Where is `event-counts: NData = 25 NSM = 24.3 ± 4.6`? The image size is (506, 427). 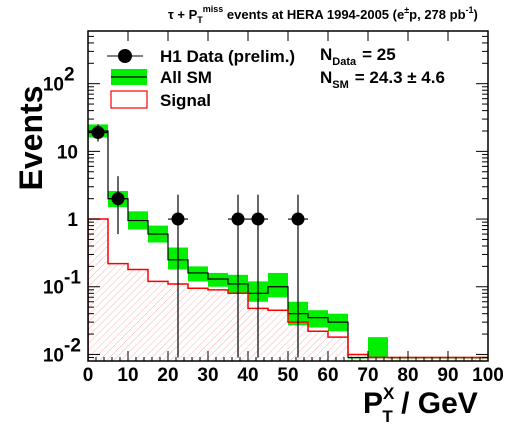 event-counts: NData = 25 NSM = 24.3 ± 4.6 is located at coordinates (382, 68).